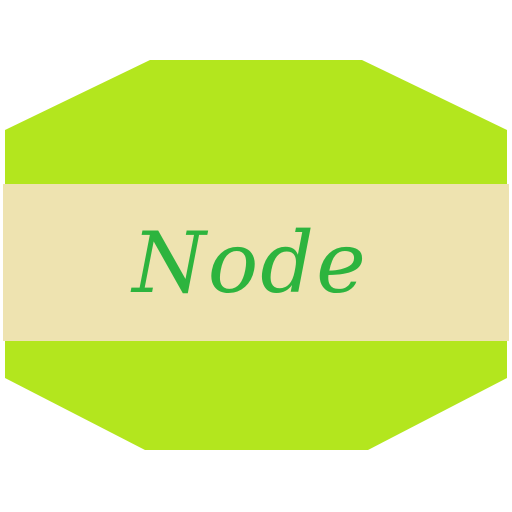  Describe the element at coordinates (250, 262) in the screenshot. I see `node-label: Node` at that location.